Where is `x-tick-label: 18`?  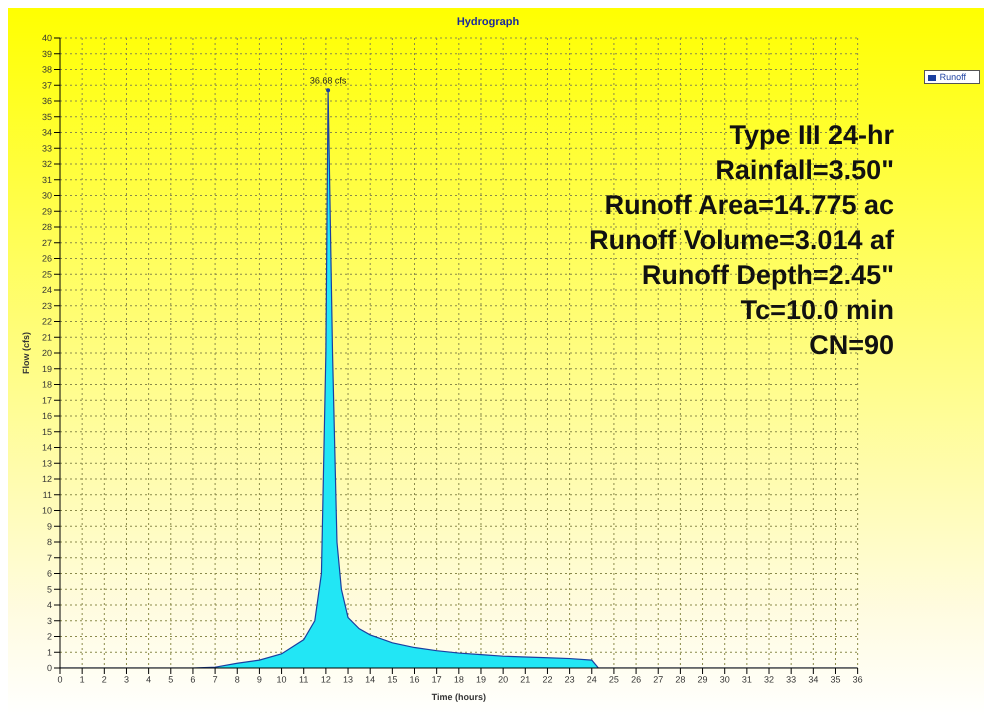 x-tick-label: 18 is located at coordinates (459, 679).